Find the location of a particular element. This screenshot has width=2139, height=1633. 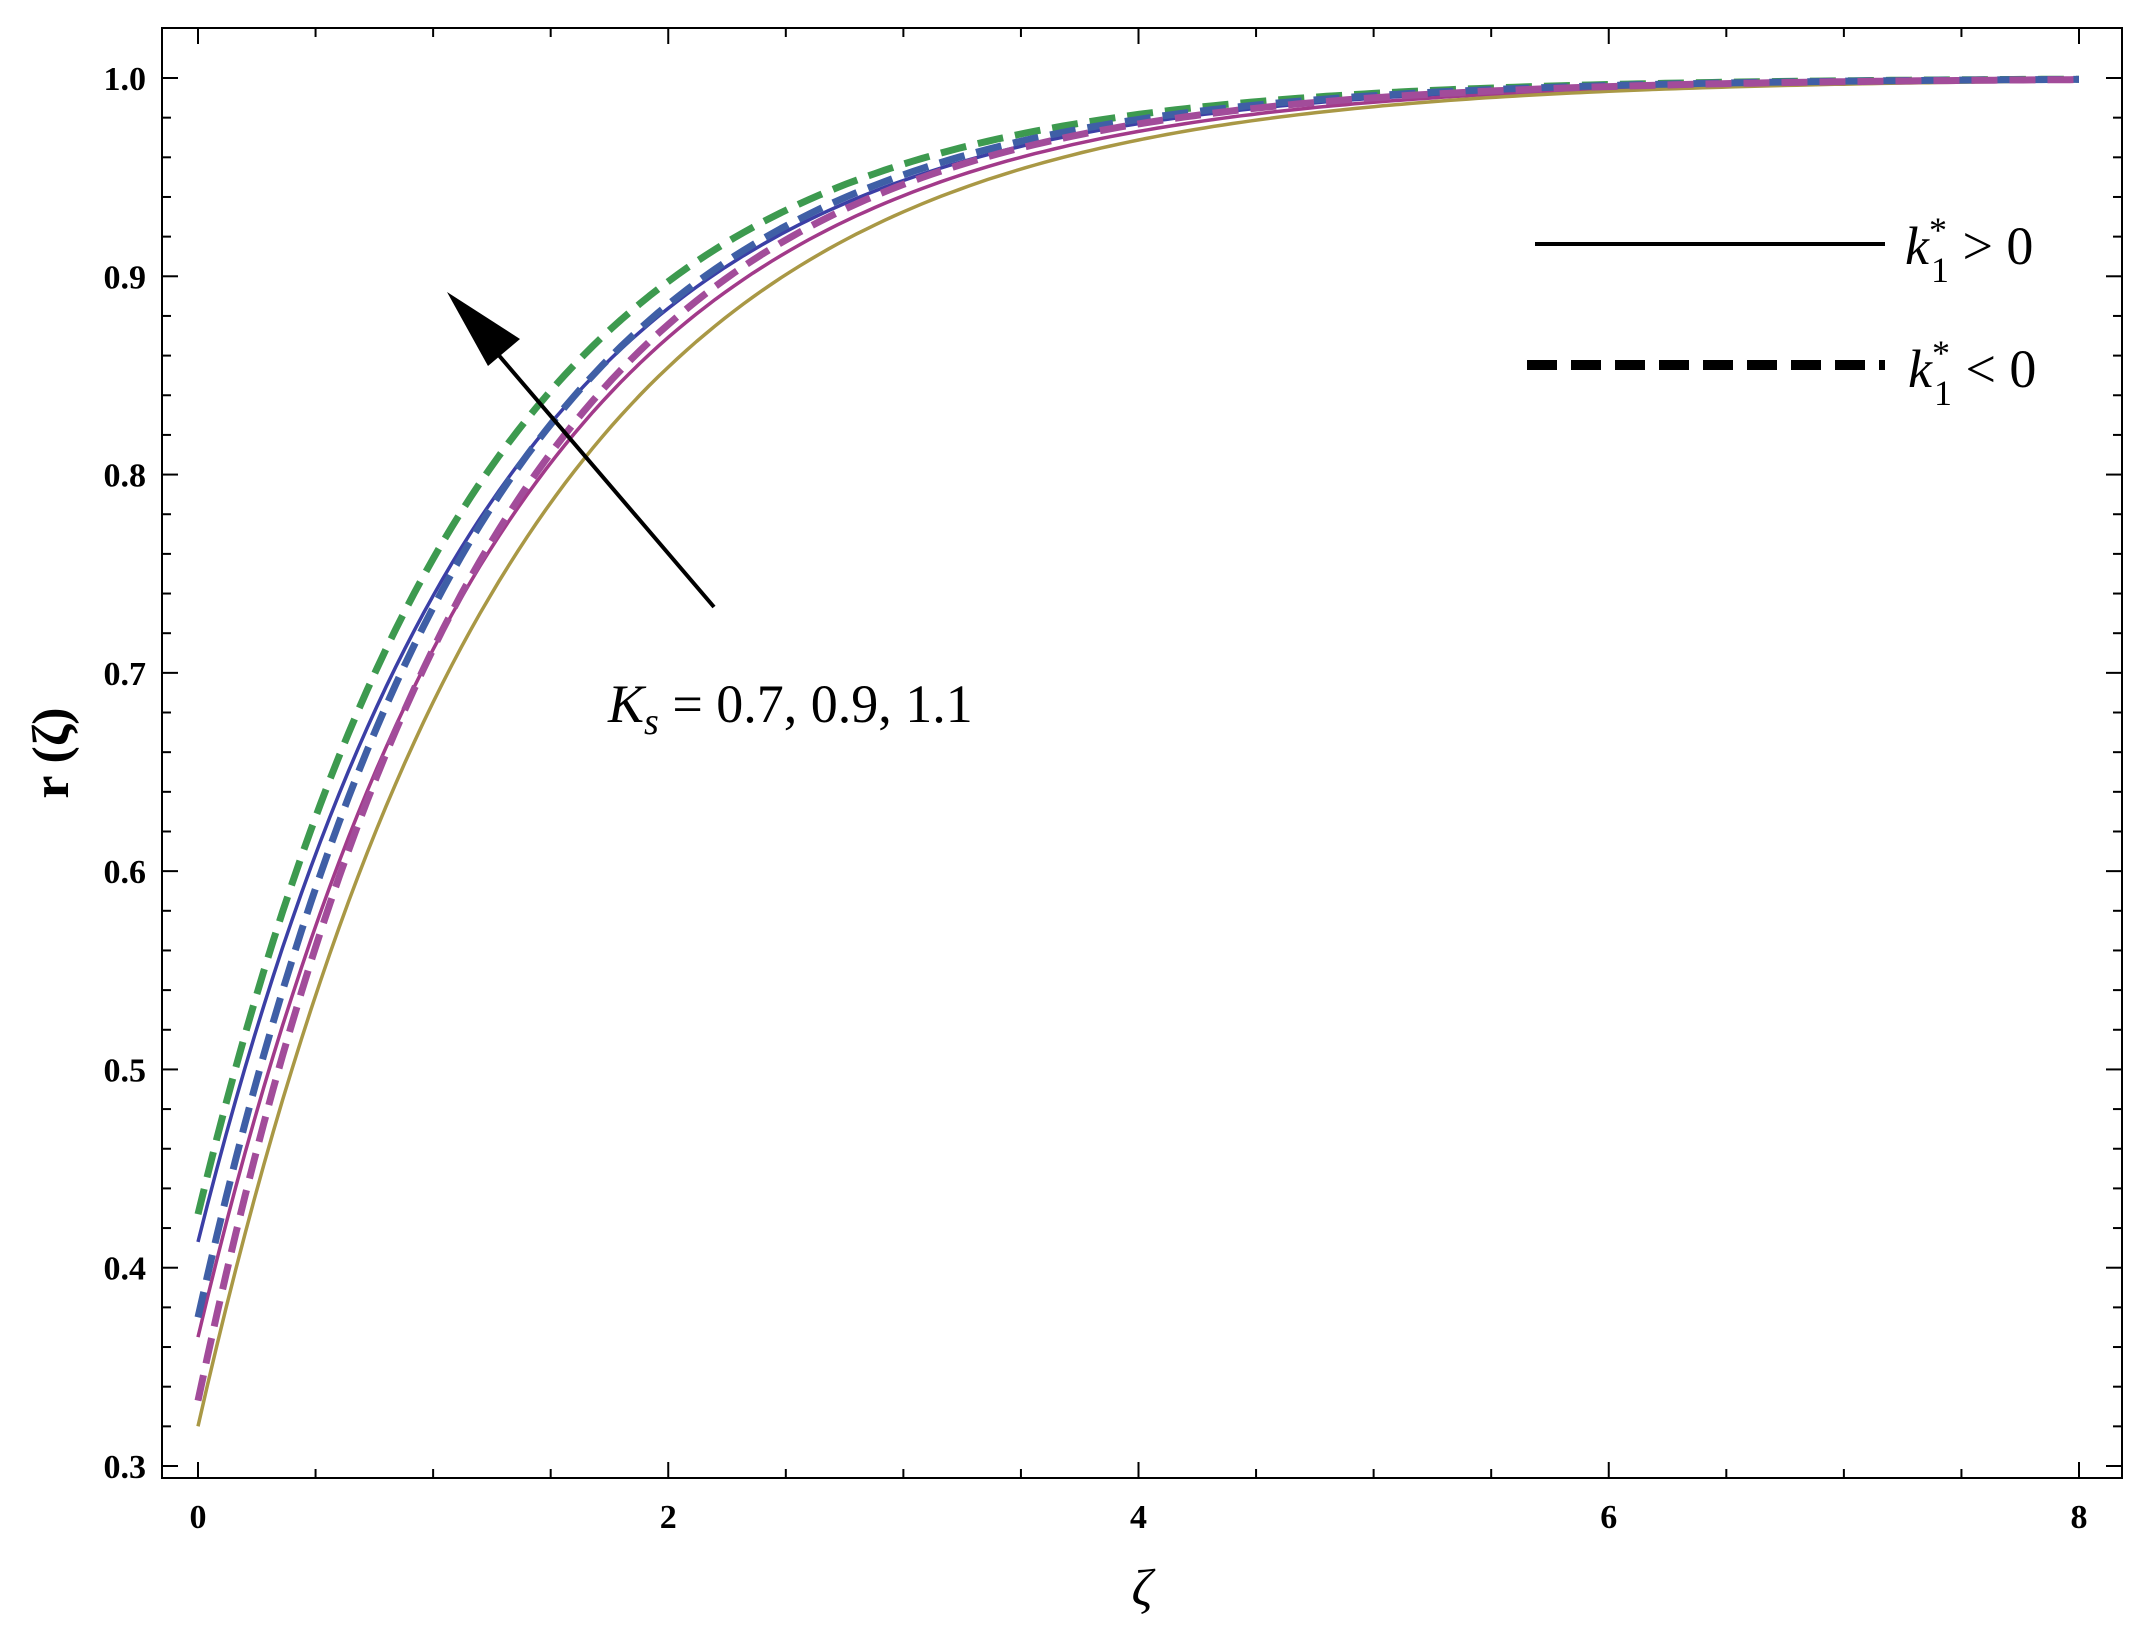

y-tick-label: 0.7 is located at coordinates (125, 674).